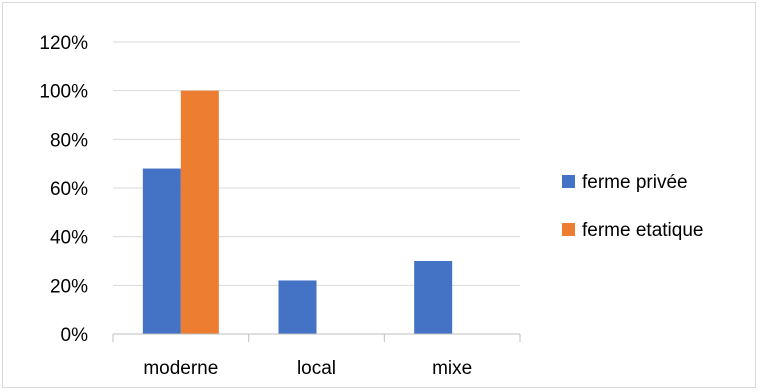 The width and height of the screenshot is (760, 392). I want to click on legend-label: ferme etatique, so click(642, 230).